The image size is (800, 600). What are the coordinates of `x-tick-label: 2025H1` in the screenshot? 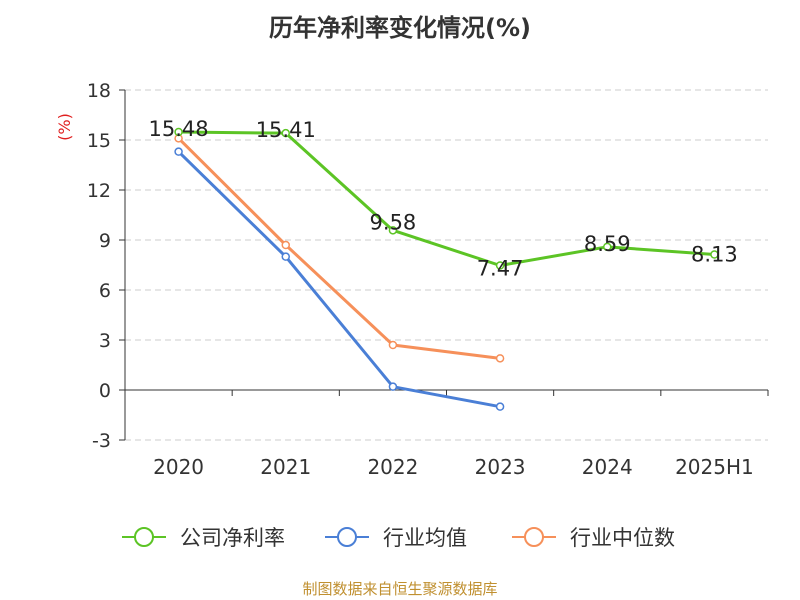 It's located at (714, 467).